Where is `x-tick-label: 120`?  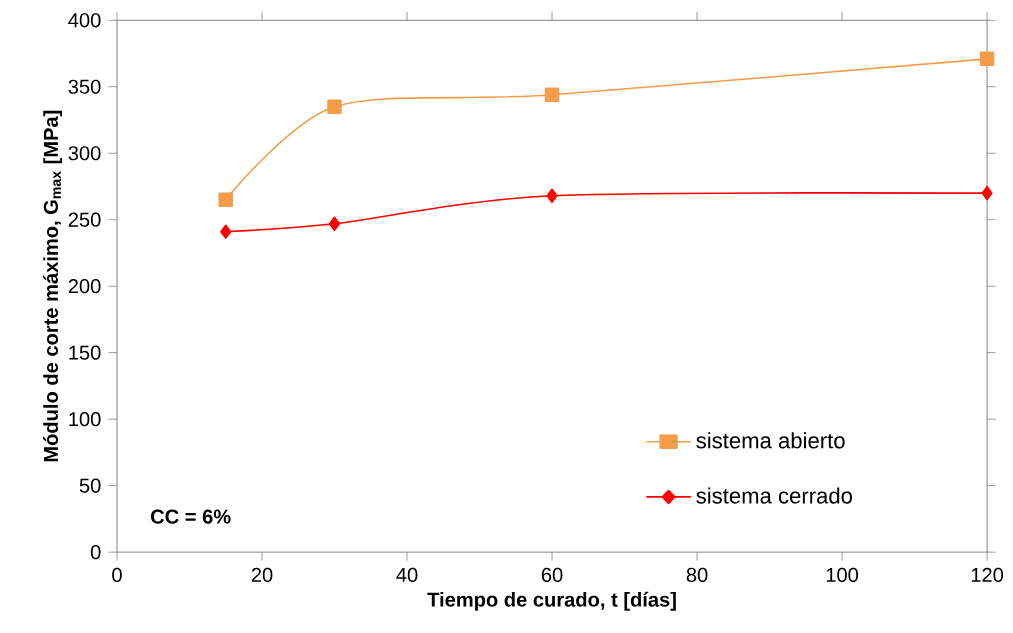 x-tick-label: 120 is located at coordinates (987, 574).